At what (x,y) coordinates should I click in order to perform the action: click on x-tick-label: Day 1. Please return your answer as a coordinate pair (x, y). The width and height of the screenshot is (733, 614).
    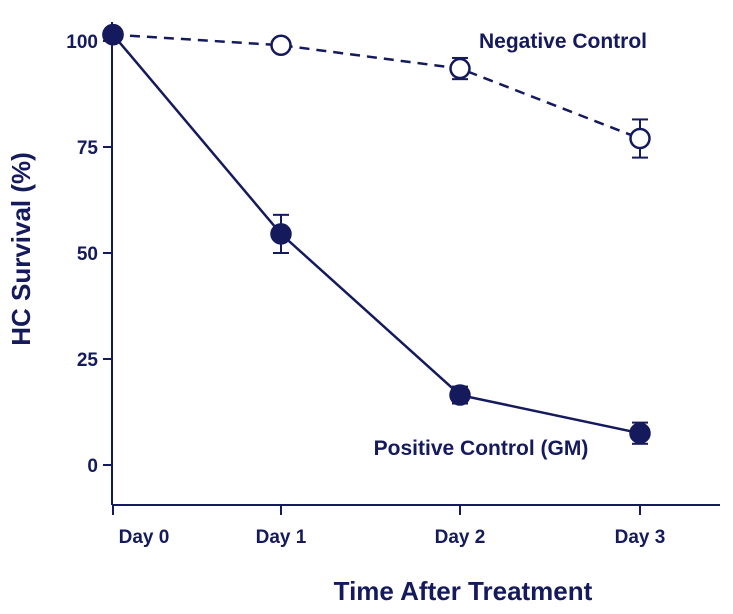
    Looking at the image, I should click on (281, 537).